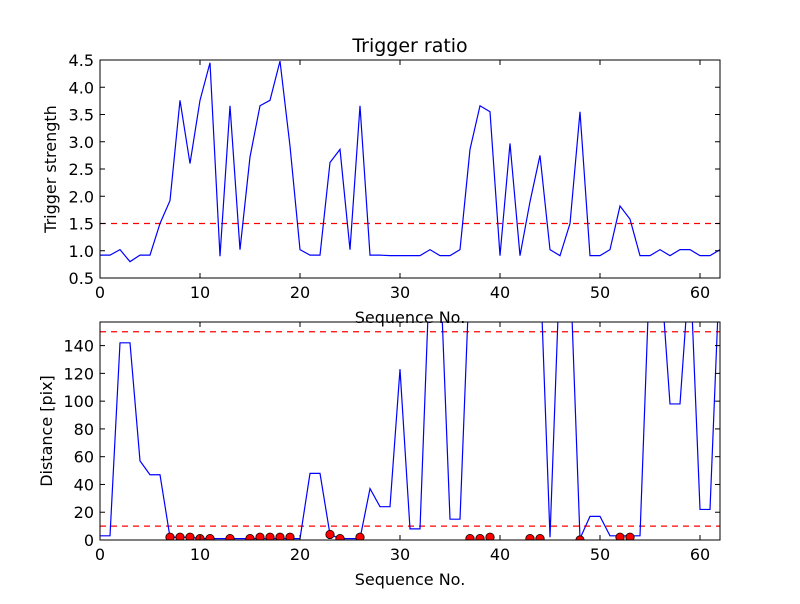 Image resolution: width=800 pixels, height=604 pixels. What do you see at coordinates (81, 224) in the screenshot?
I see `y-tick-label: 1.5` at bounding box center [81, 224].